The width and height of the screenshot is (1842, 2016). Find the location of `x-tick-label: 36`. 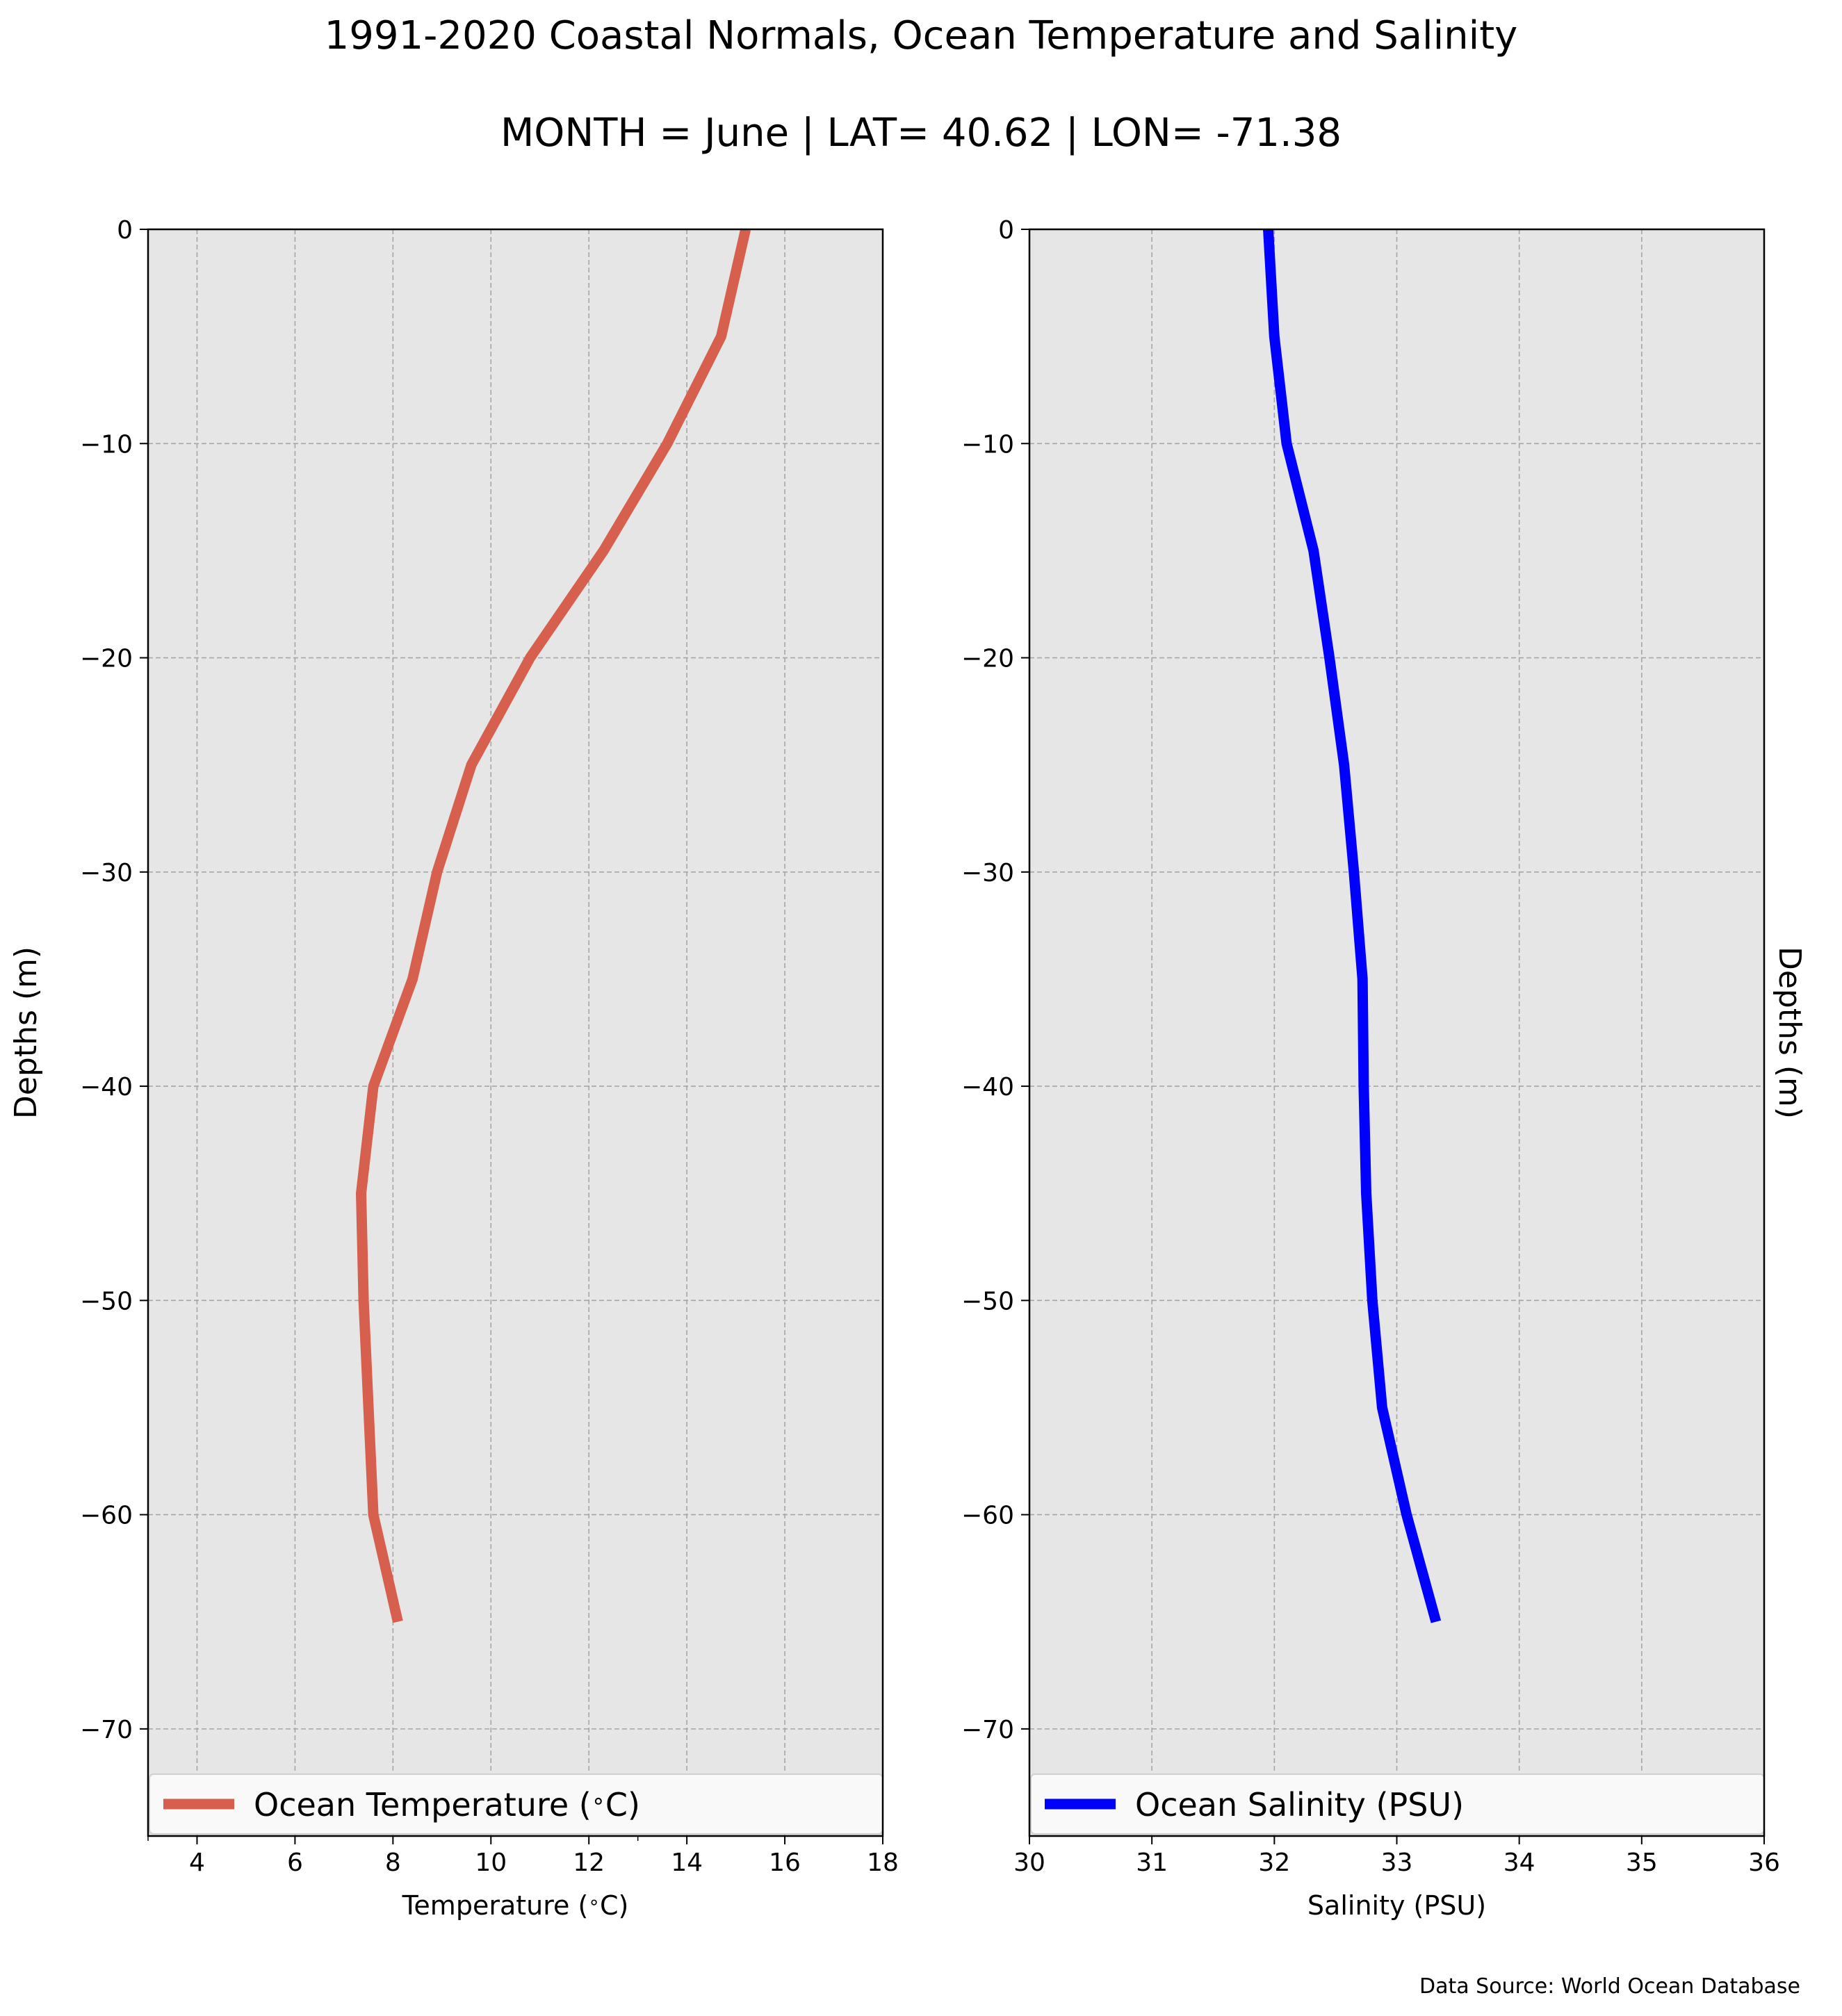

x-tick-label: 36 is located at coordinates (1764, 1863).